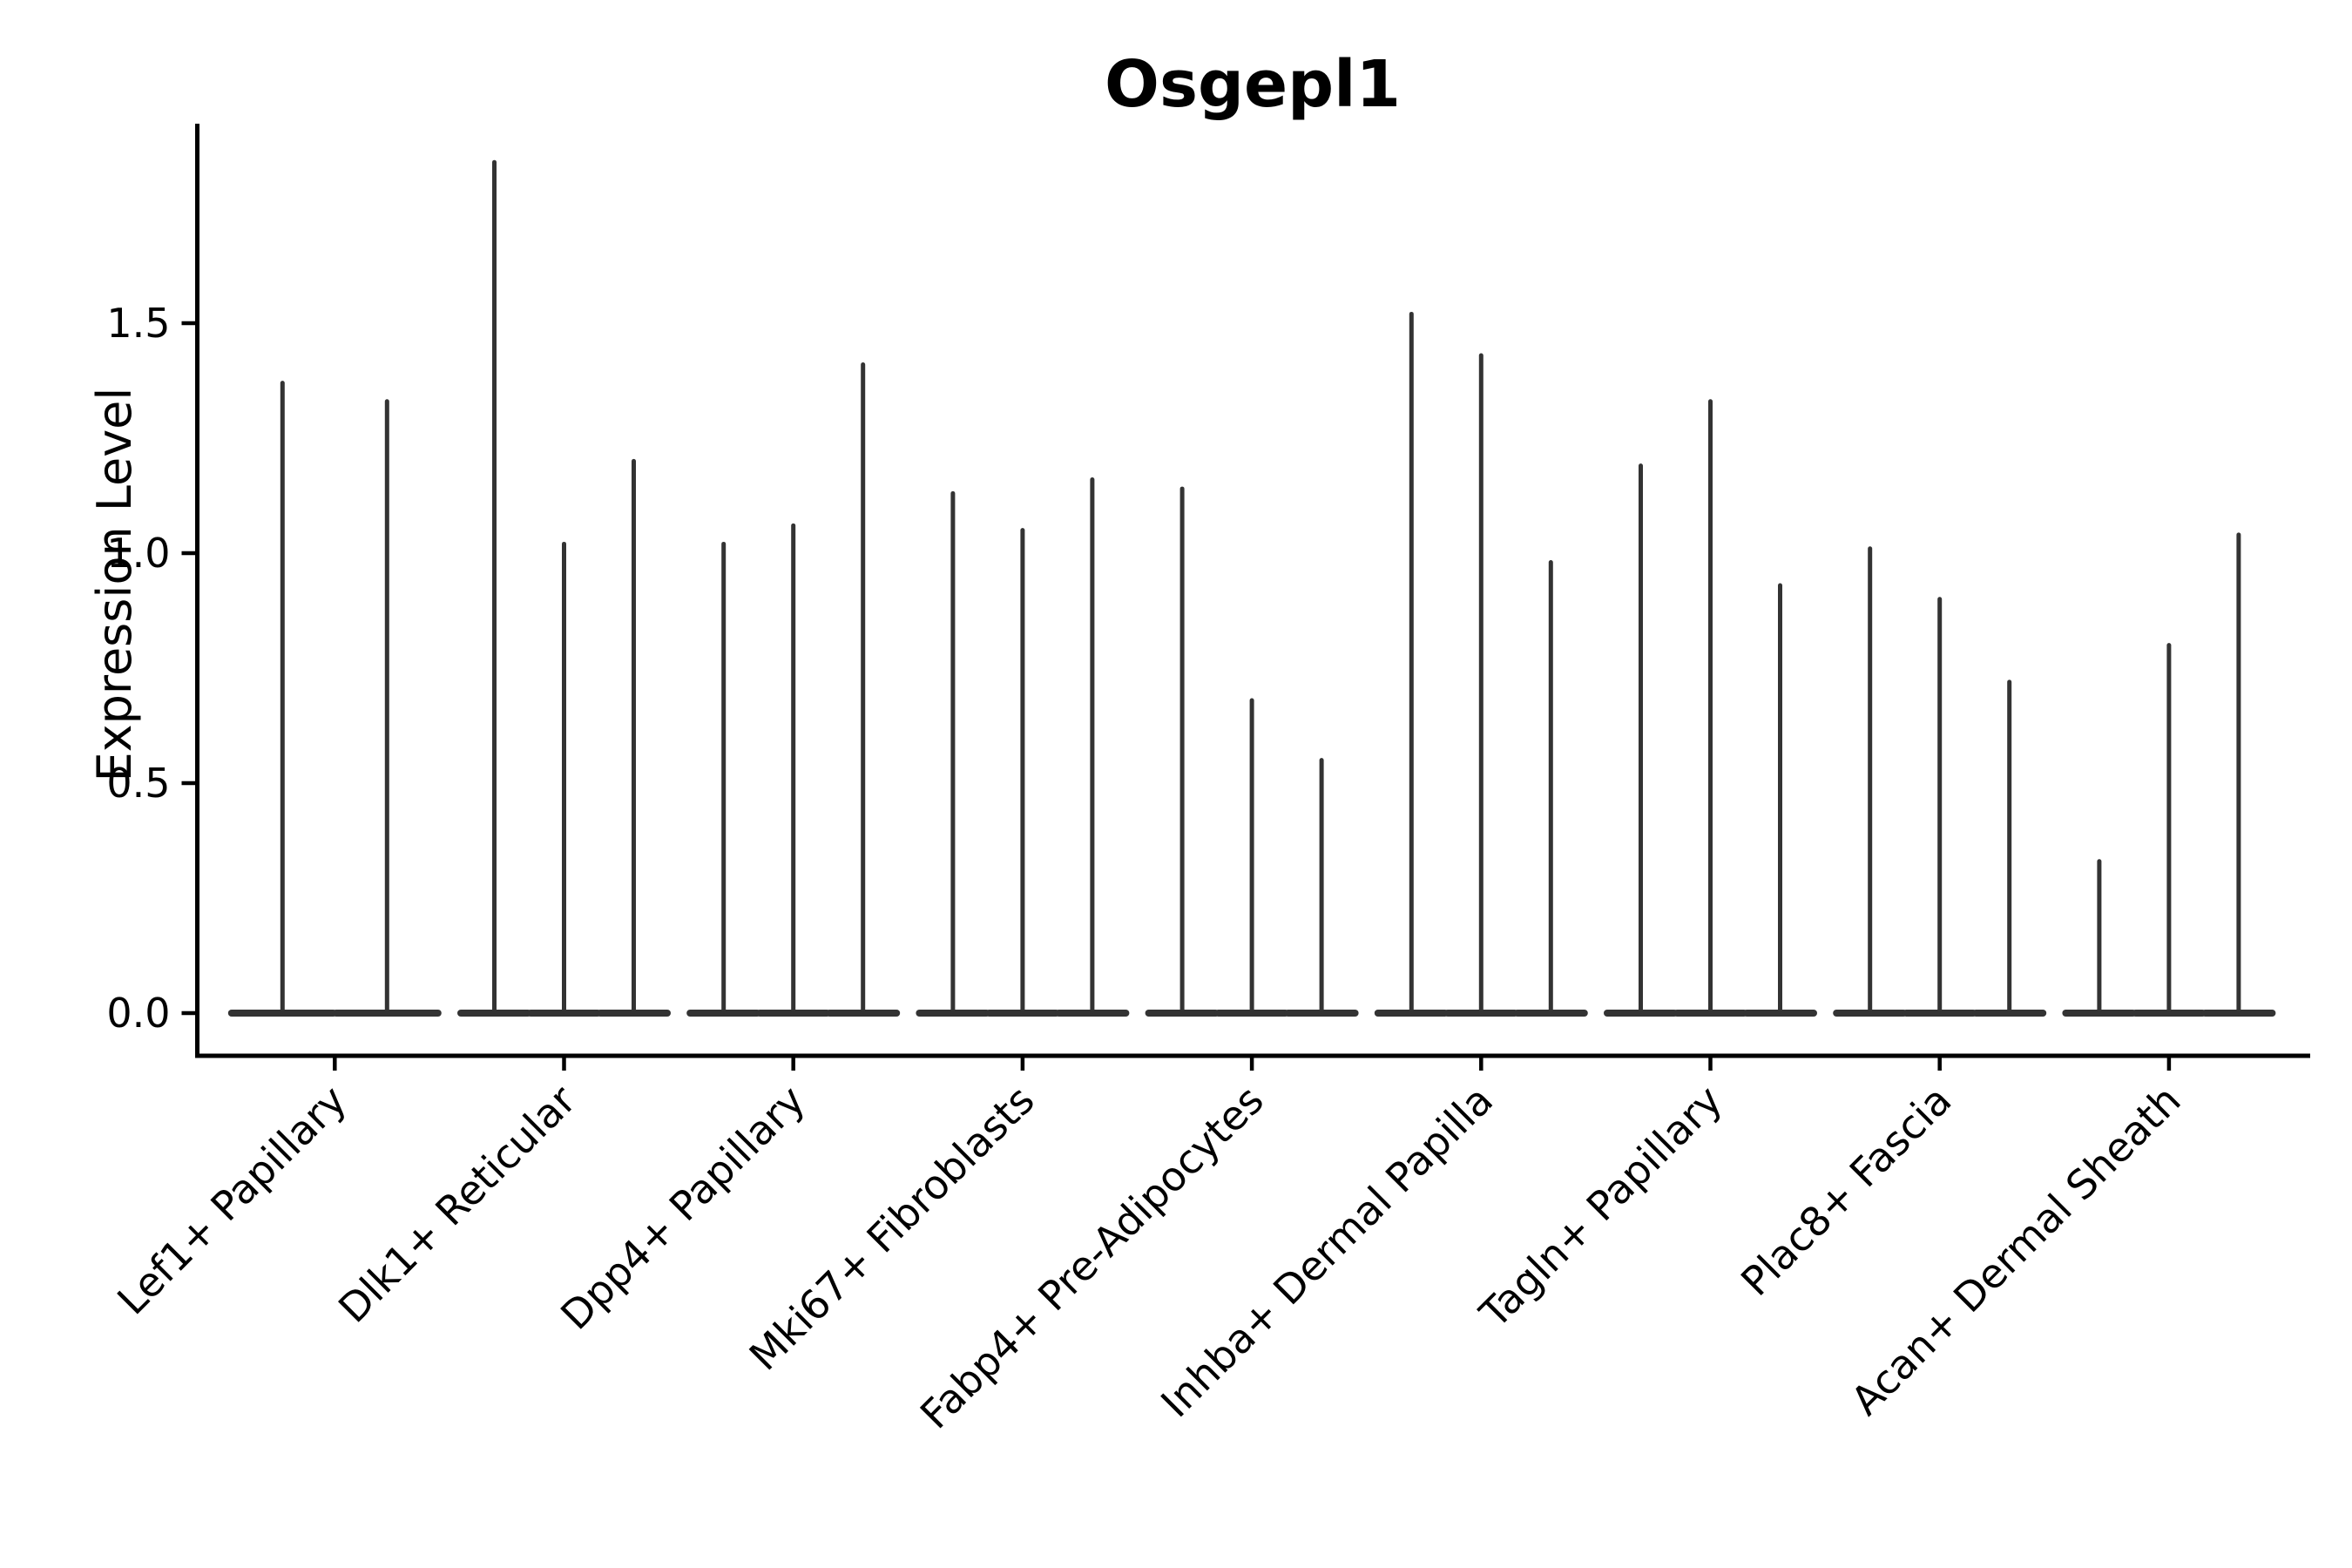 This screenshot has height=1568, width=2352. What do you see at coordinates (138, 324) in the screenshot?
I see `y-tick-label: 1.5` at bounding box center [138, 324].